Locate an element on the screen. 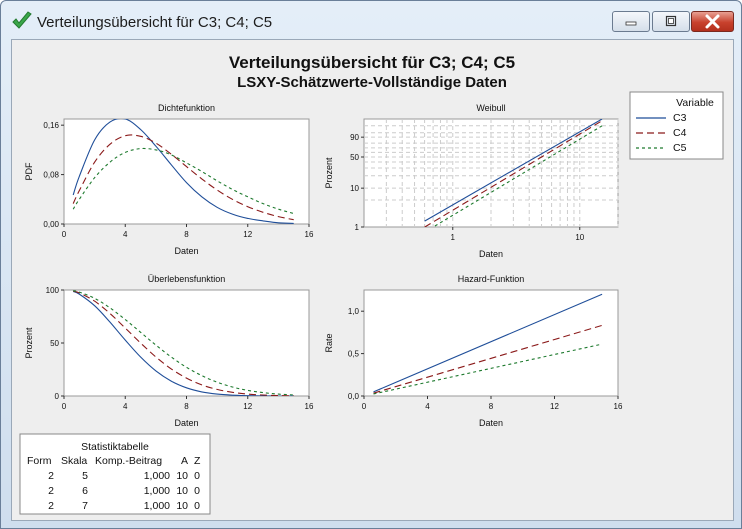  x-tick-label: 10 is located at coordinates (579, 237).